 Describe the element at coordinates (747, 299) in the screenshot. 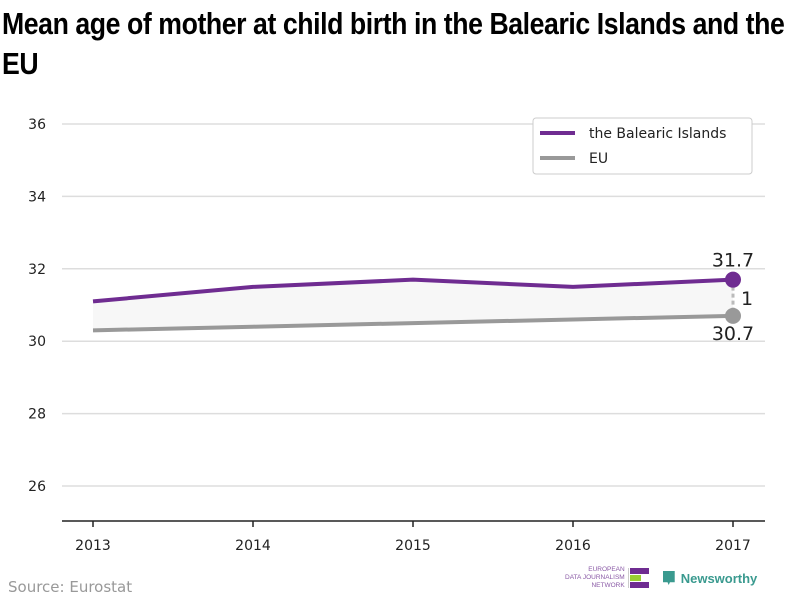

I see `difference-label: 1` at that location.